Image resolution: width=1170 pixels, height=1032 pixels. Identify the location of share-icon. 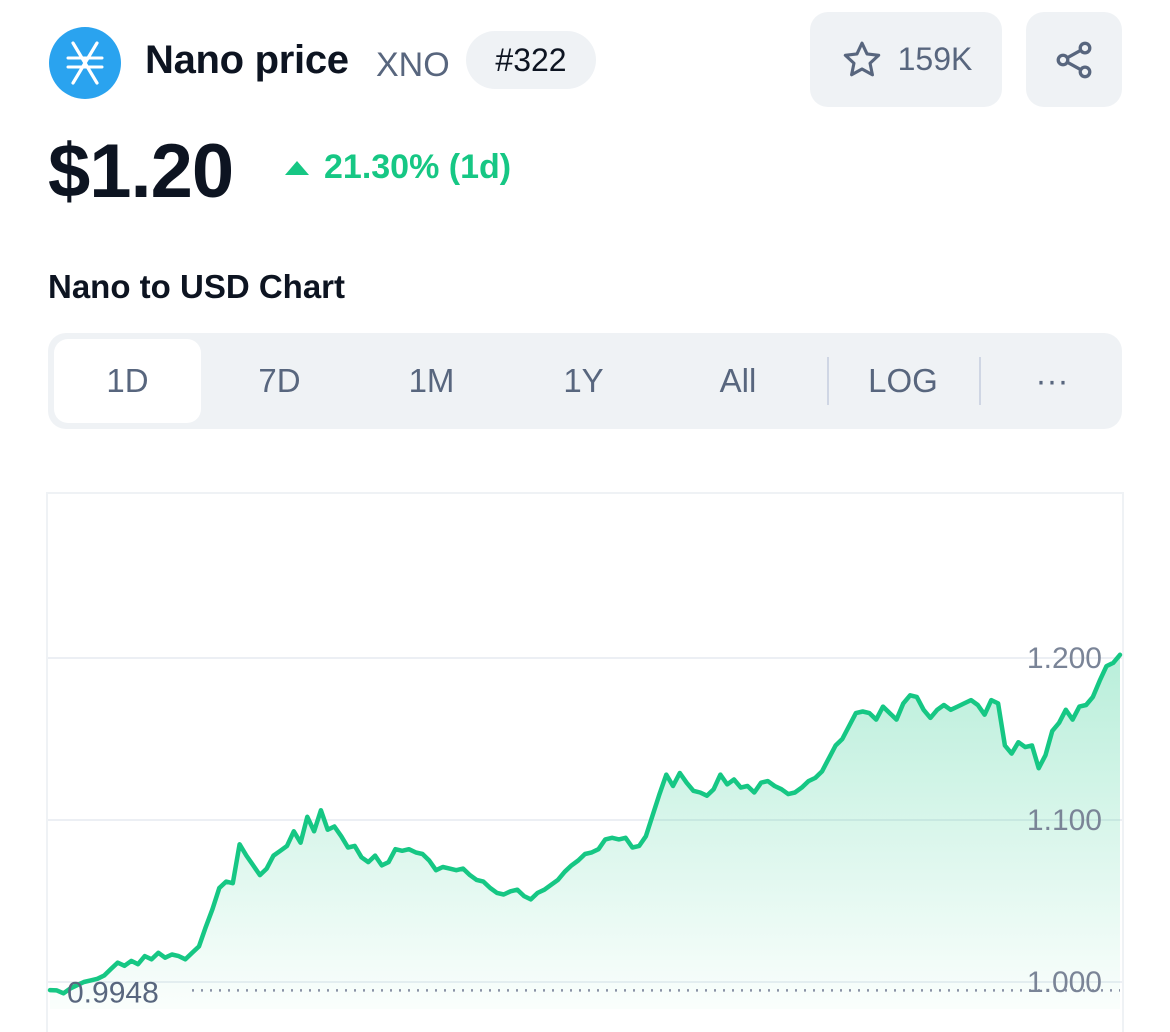
(1074, 59).